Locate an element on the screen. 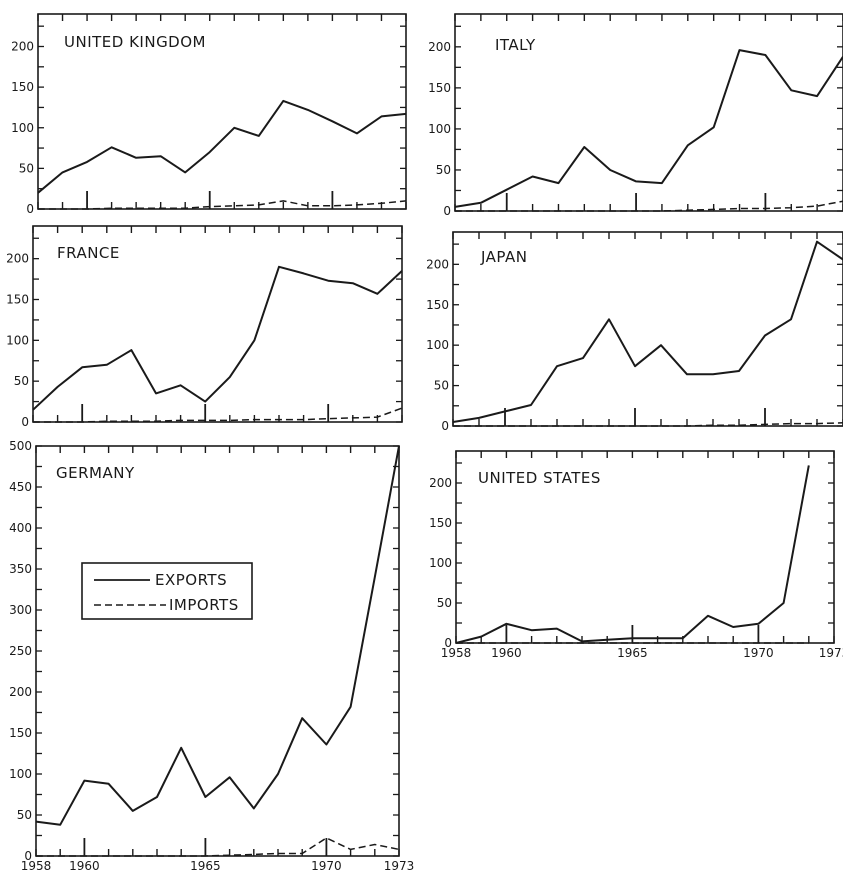  legend-imports-label: IMPORTS is located at coordinates (204, 605).